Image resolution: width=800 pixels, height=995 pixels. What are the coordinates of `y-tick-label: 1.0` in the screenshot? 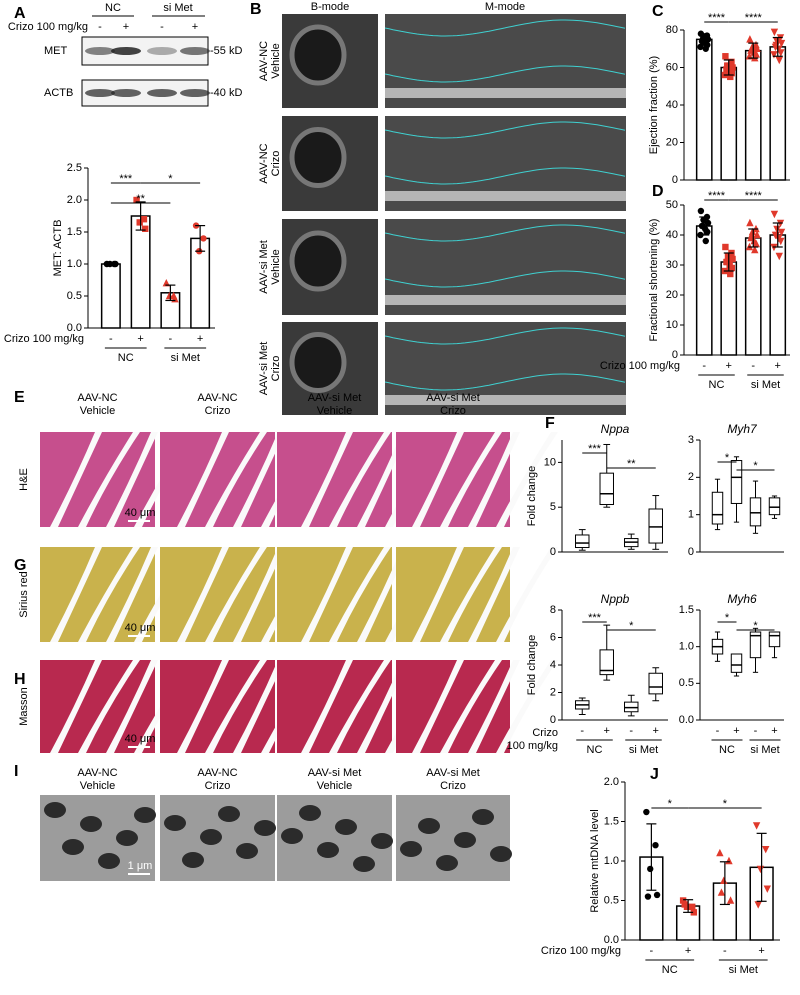 It's located at (74, 264).